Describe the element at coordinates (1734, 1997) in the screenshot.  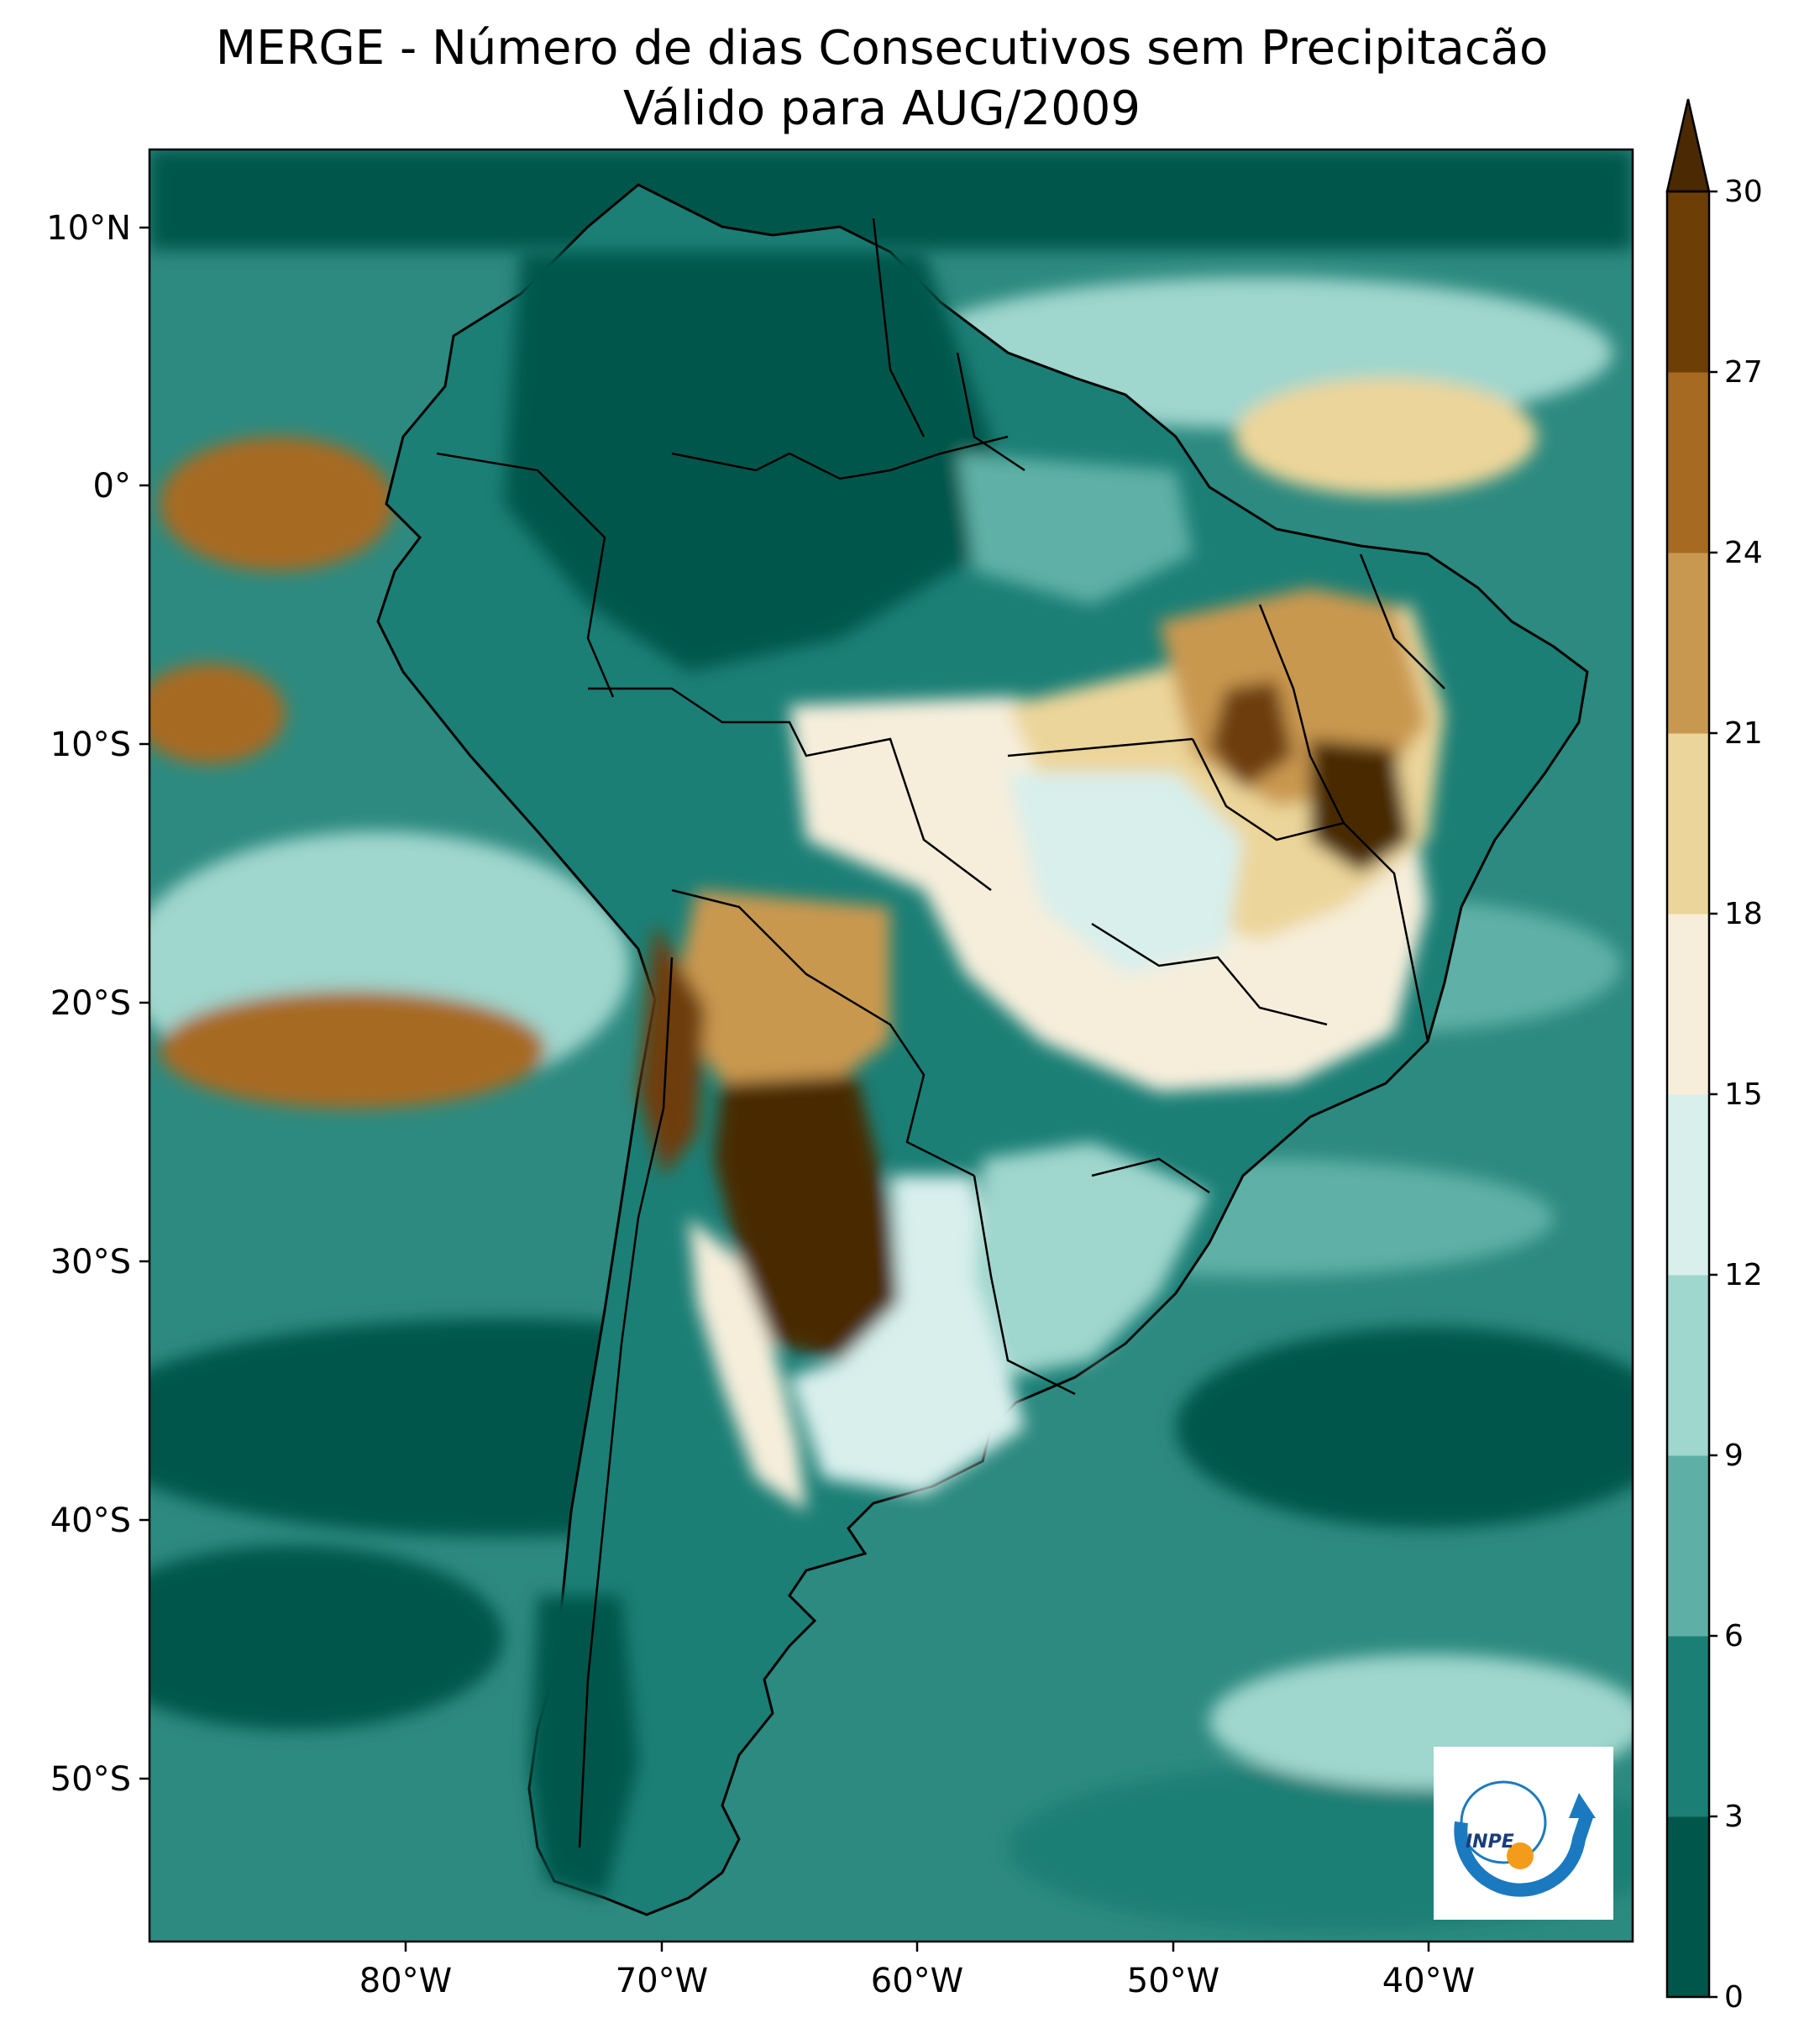
I see `colorbar-label: 0` at that location.